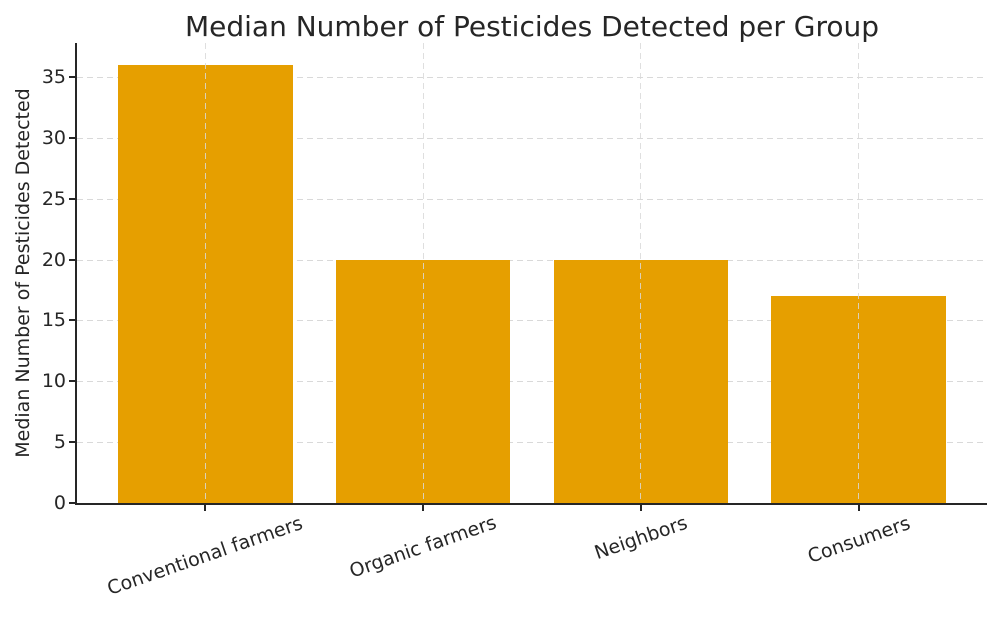 The width and height of the screenshot is (1000, 620). Describe the element at coordinates (76, 274) in the screenshot. I see `y-axis-spine` at that location.